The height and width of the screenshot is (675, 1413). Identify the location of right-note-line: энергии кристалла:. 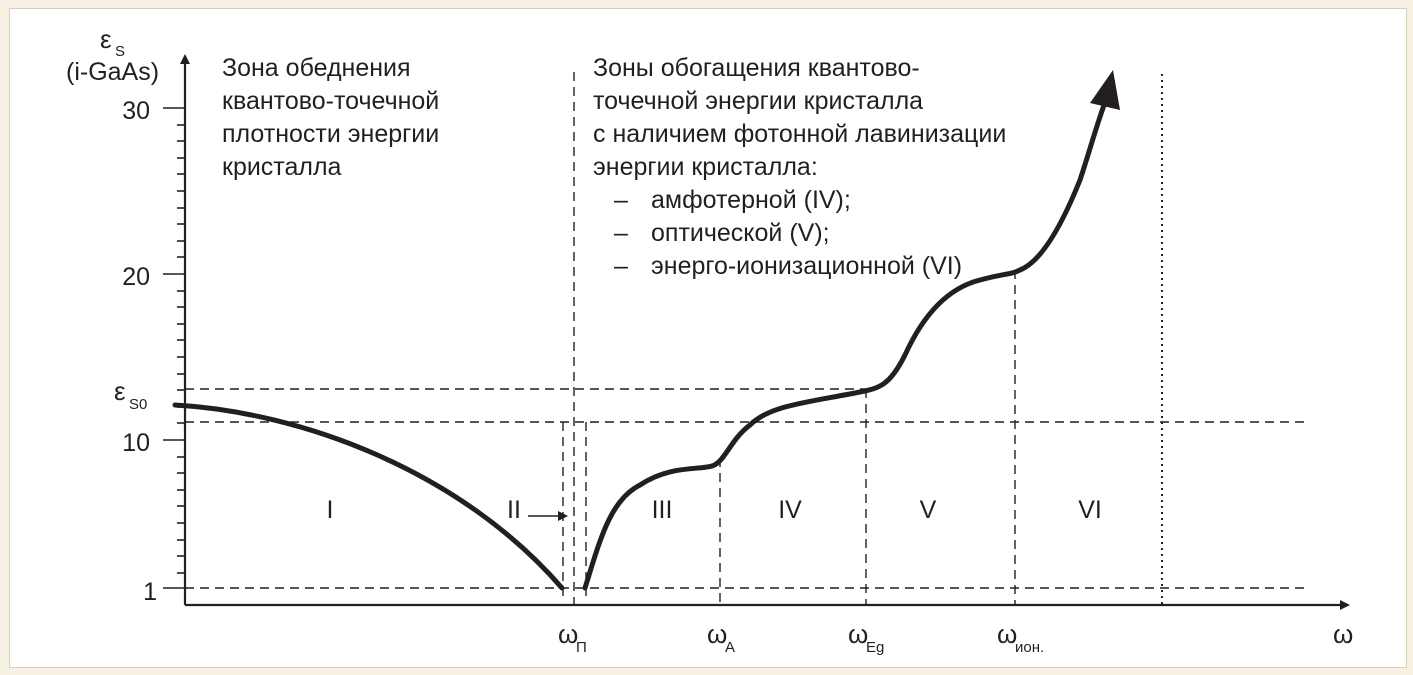
(705, 167).